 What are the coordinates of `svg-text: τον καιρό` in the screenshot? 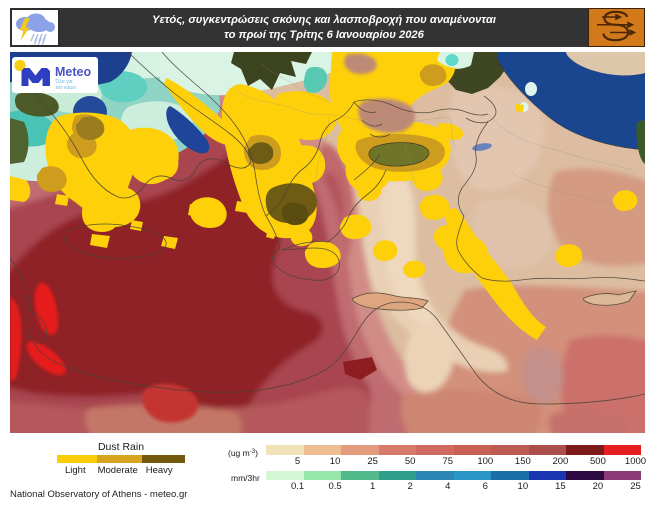 It's located at (66, 87).